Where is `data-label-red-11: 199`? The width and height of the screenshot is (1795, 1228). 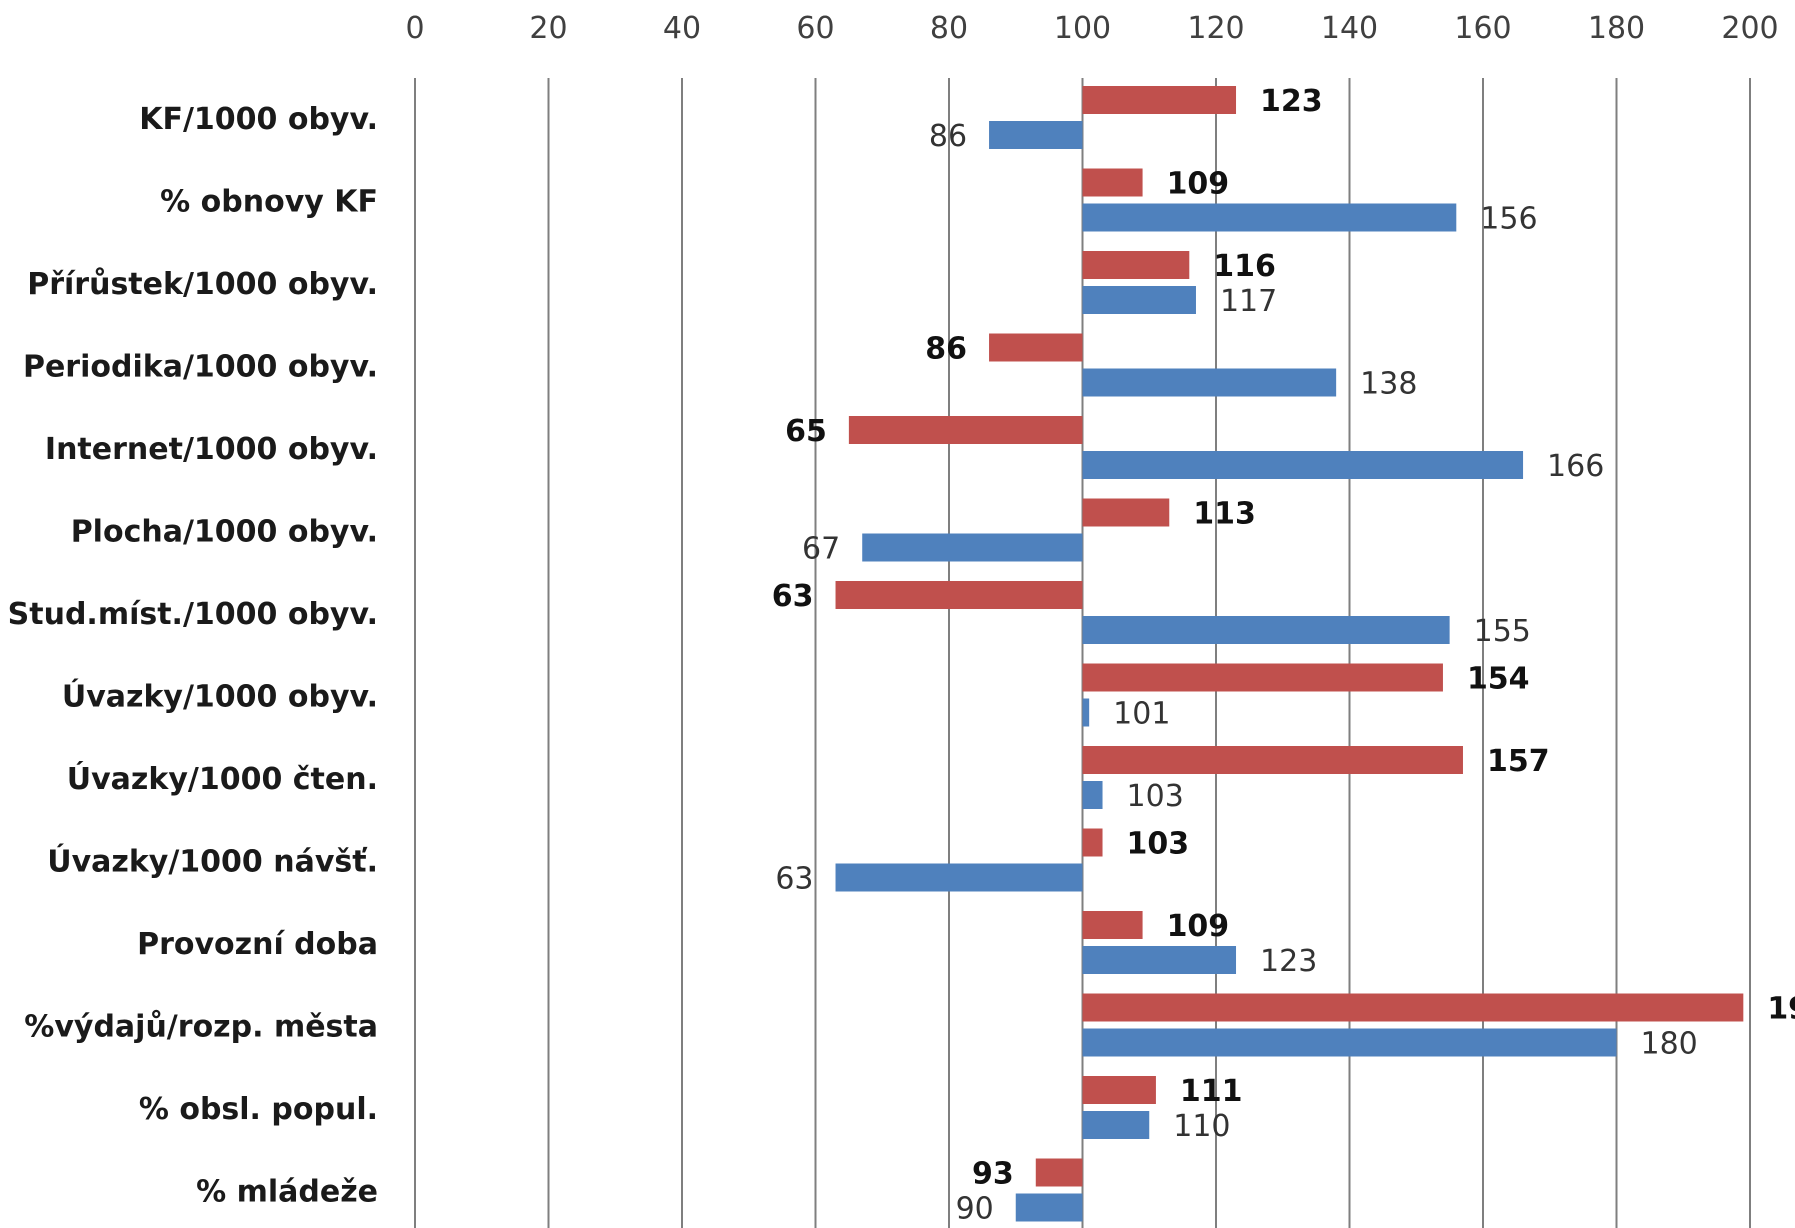
data-label-red-11: 199 is located at coordinates (1781, 1009).